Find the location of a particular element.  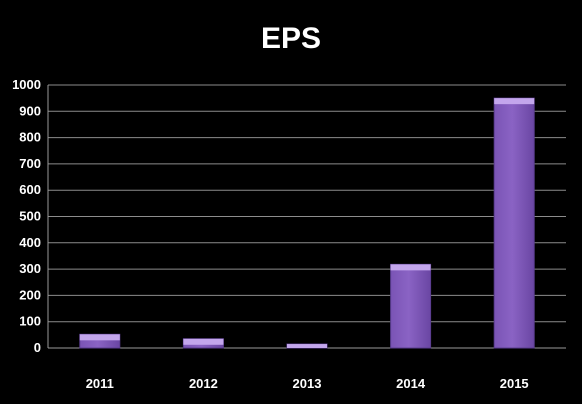

y-tick-label: 900 is located at coordinates (30, 110).